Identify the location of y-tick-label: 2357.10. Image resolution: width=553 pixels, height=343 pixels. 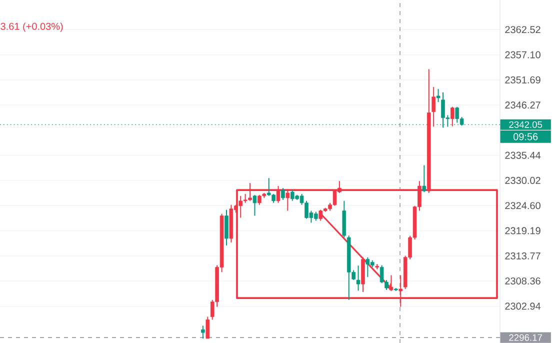
(522, 54).